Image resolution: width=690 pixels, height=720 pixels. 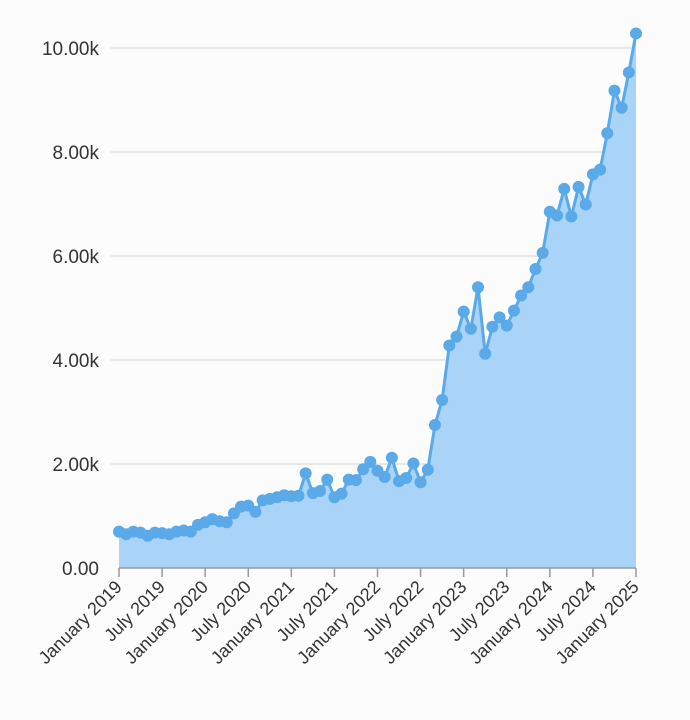 I want to click on y-tick-label: 0.00, so click(x=80, y=569).